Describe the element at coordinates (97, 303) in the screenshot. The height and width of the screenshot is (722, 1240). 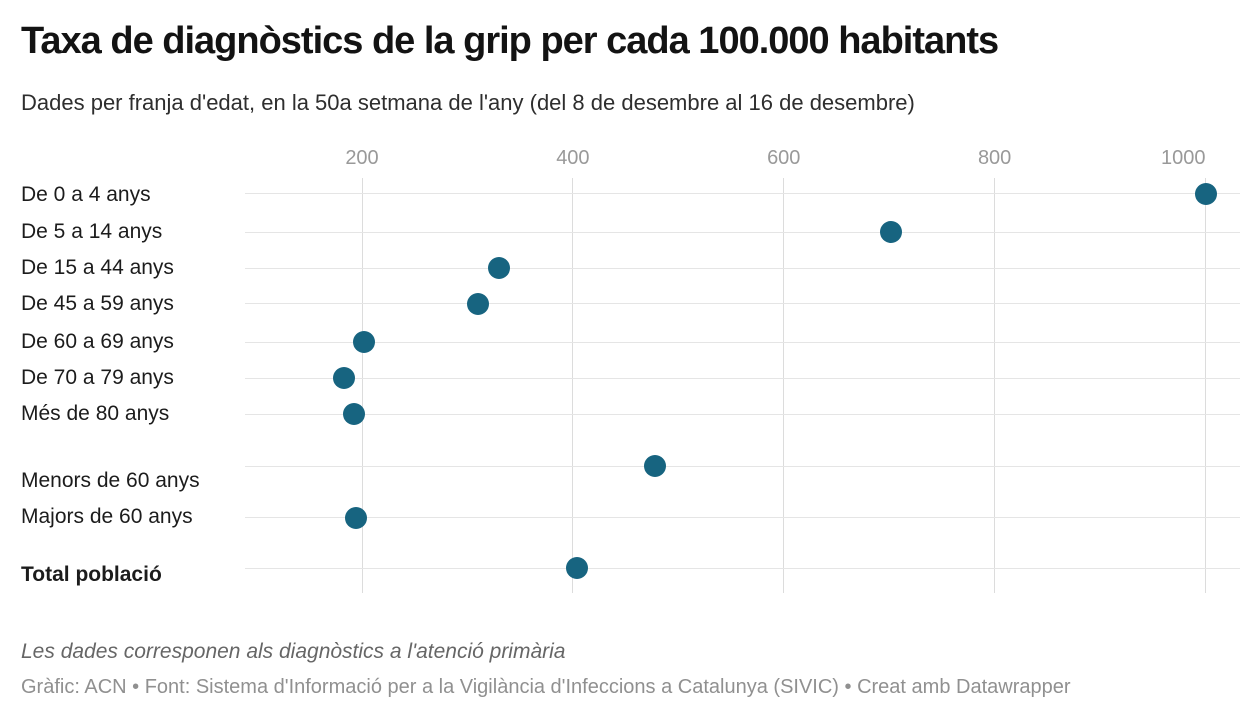
I see `category-label: De 45 a 59 anys` at that location.